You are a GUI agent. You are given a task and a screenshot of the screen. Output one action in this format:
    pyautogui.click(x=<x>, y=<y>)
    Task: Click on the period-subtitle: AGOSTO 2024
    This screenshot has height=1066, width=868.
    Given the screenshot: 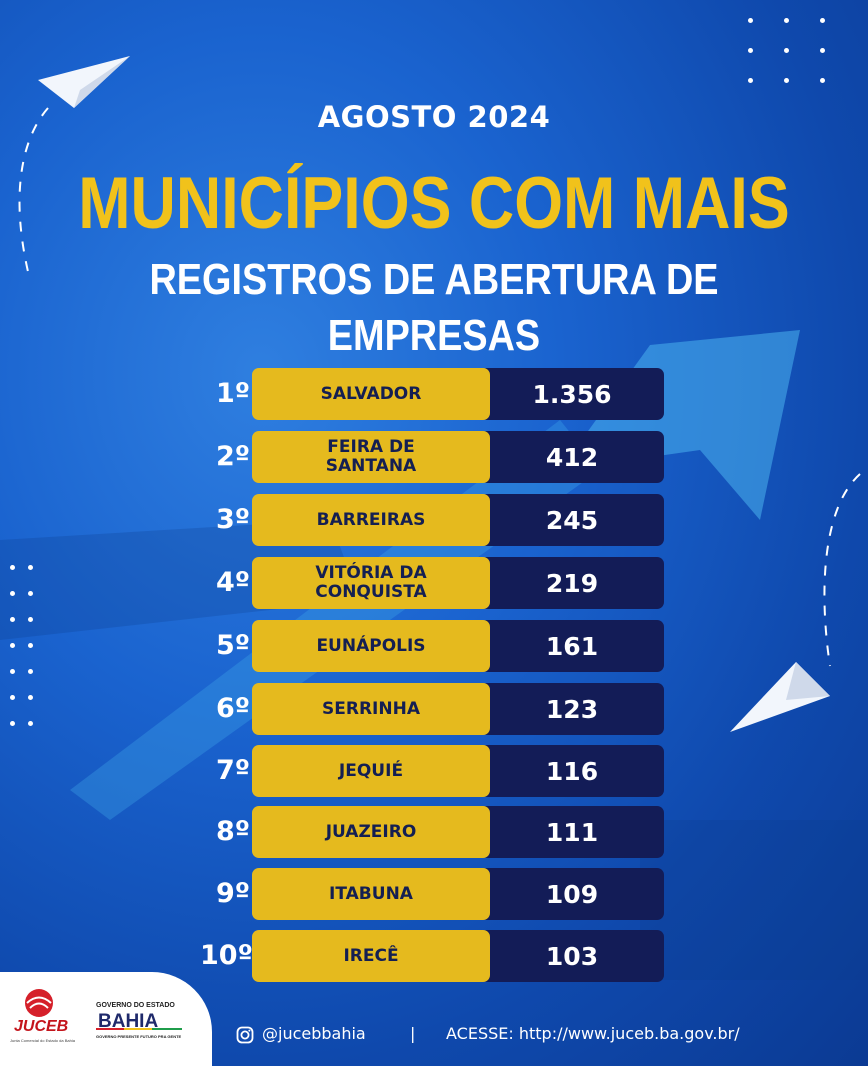 What is the action you would take?
    pyautogui.click(x=434, y=117)
    